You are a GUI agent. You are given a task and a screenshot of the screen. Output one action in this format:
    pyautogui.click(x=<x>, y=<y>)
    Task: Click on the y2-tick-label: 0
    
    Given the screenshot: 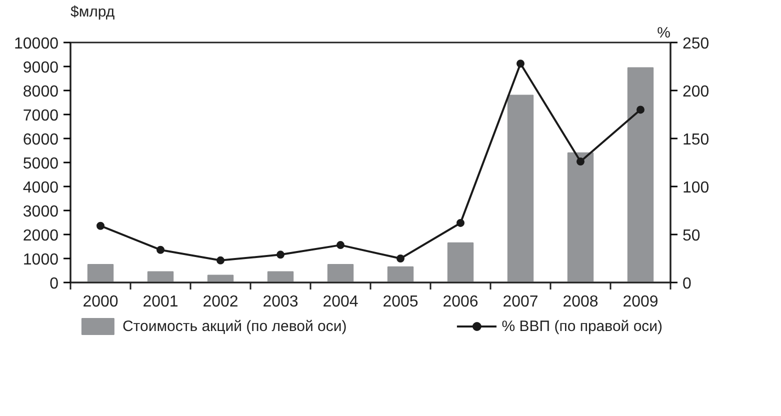 What is the action you would take?
    pyautogui.click(x=687, y=284)
    